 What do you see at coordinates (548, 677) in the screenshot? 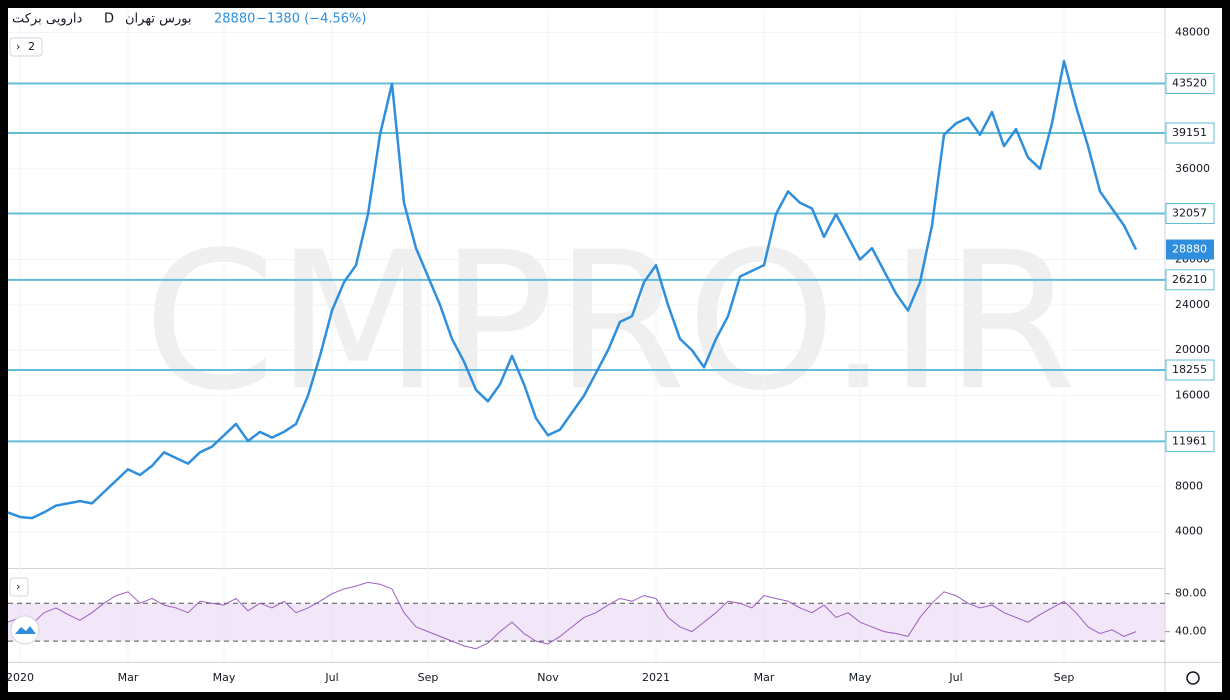
I see `x-tick-label: Nov` at bounding box center [548, 677].